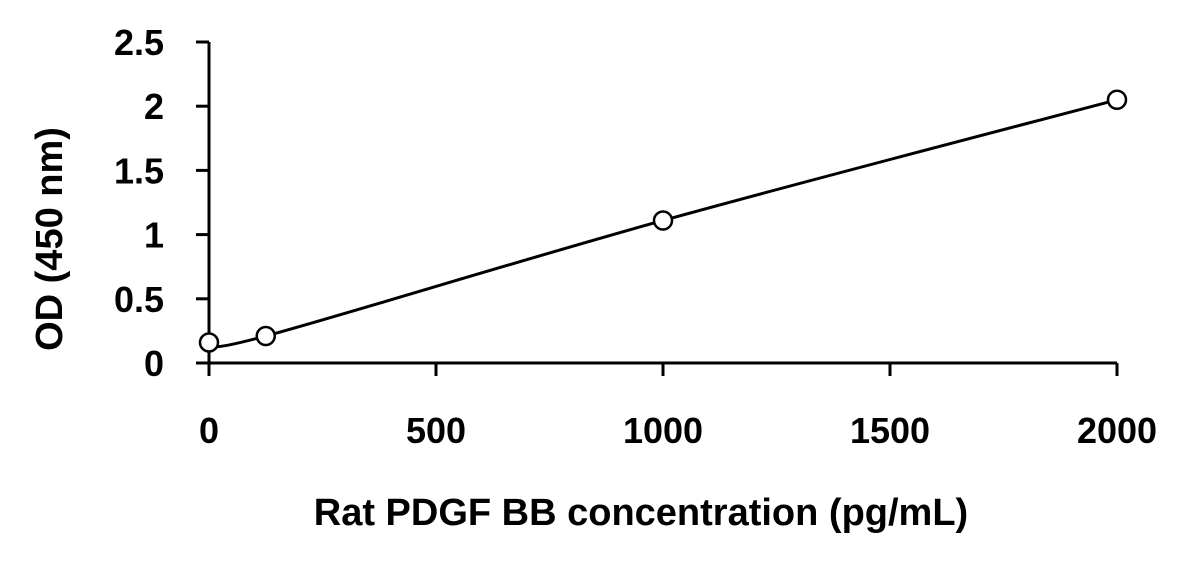 The height and width of the screenshot is (572, 1191). I want to click on x-tick-label: 1500, so click(890, 430).